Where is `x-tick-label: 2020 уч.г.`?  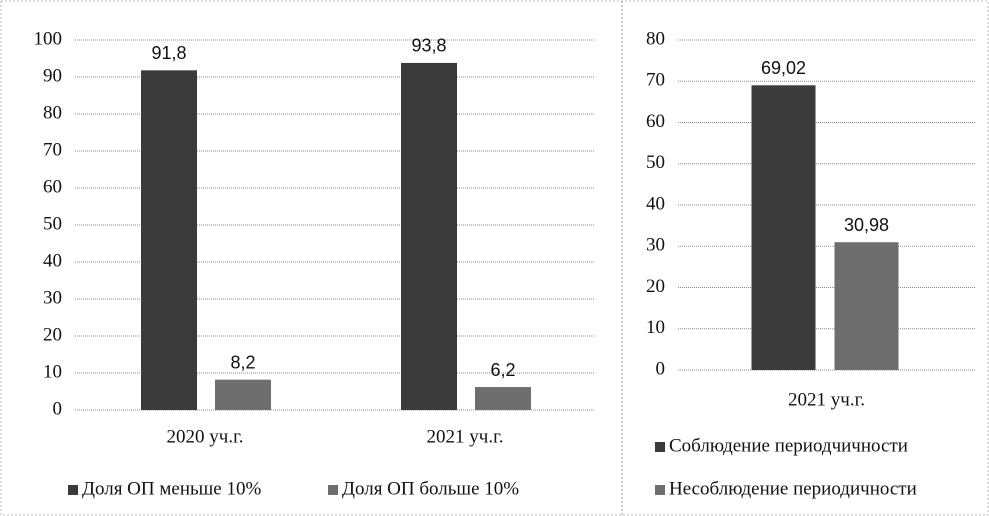 x-tick-label: 2020 уч.г. is located at coordinates (205, 436).